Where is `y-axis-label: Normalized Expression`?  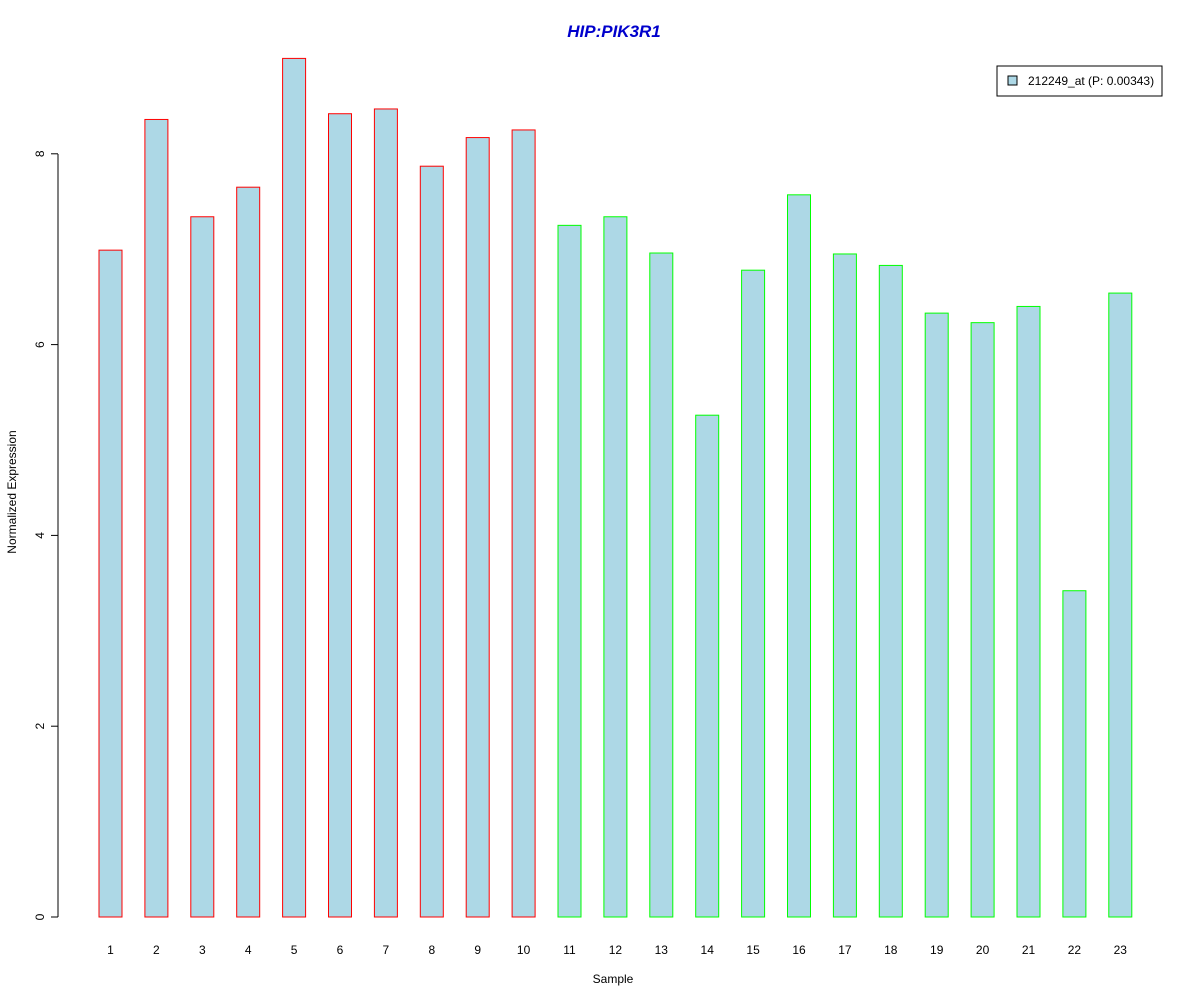
y-axis-label: Normalized Expression is located at coordinates (12, 491).